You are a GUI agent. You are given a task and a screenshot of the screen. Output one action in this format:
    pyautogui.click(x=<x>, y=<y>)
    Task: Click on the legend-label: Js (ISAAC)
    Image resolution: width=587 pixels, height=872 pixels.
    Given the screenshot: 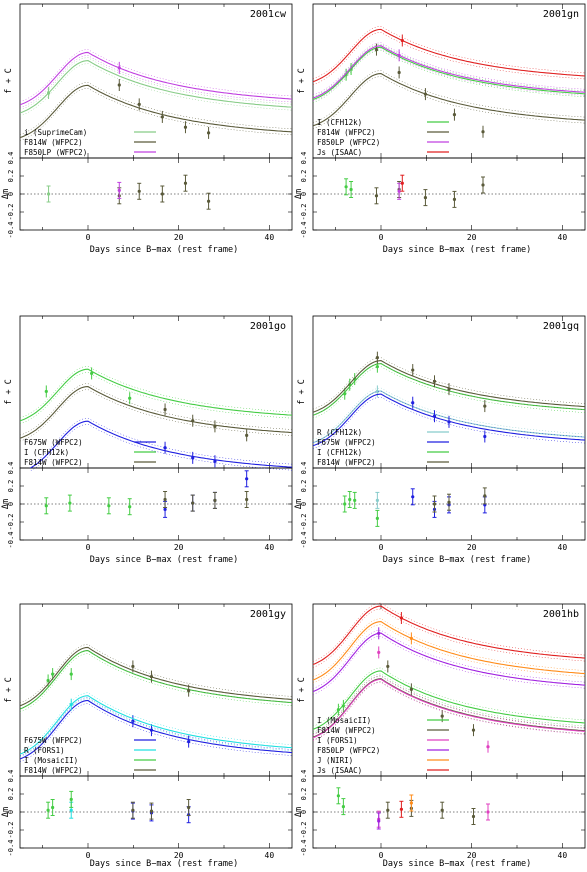 What is the action you would take?
    pyautogui.click(x=339, y=152)
    